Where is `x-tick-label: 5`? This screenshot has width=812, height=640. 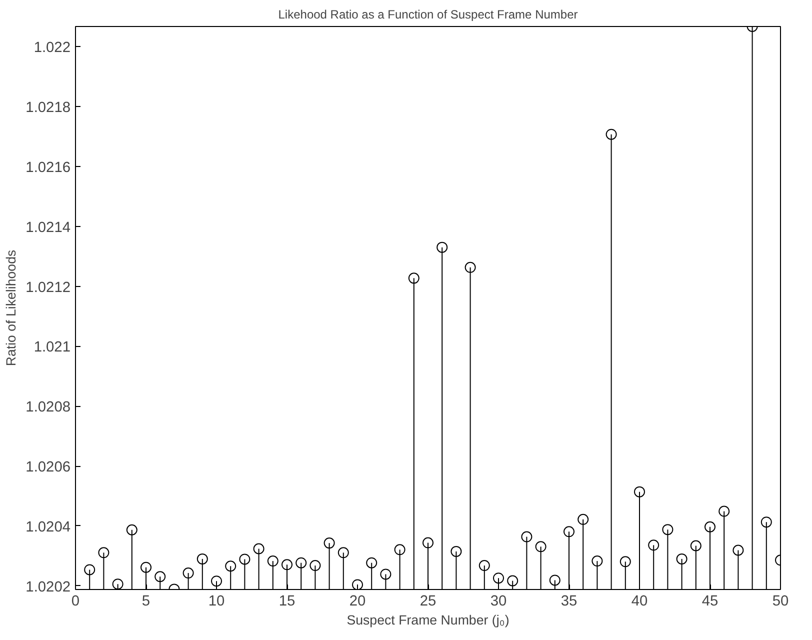
x-tick-label: 5 is located at coordinates (146, 602).